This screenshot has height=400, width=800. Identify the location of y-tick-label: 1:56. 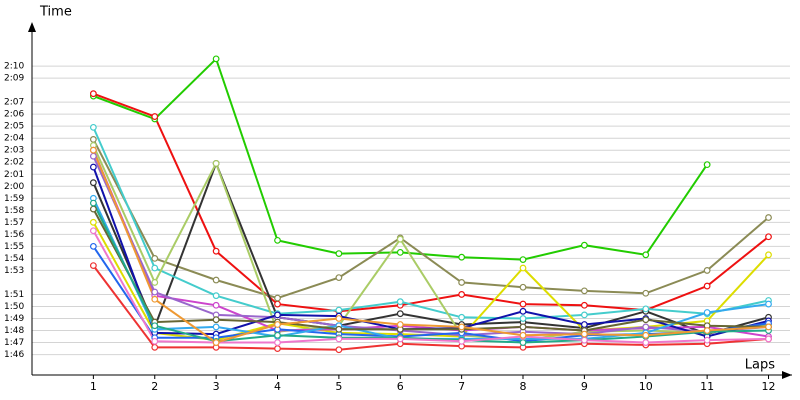
(14, 235).